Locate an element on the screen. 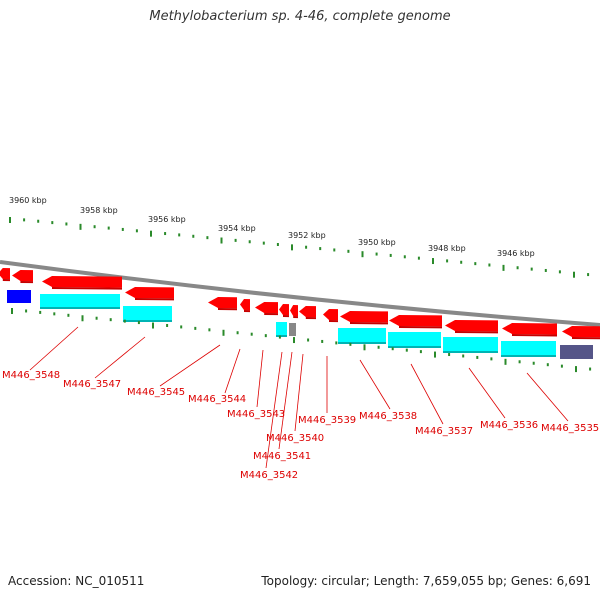  backbone-line is located at coordinates (300, 293).